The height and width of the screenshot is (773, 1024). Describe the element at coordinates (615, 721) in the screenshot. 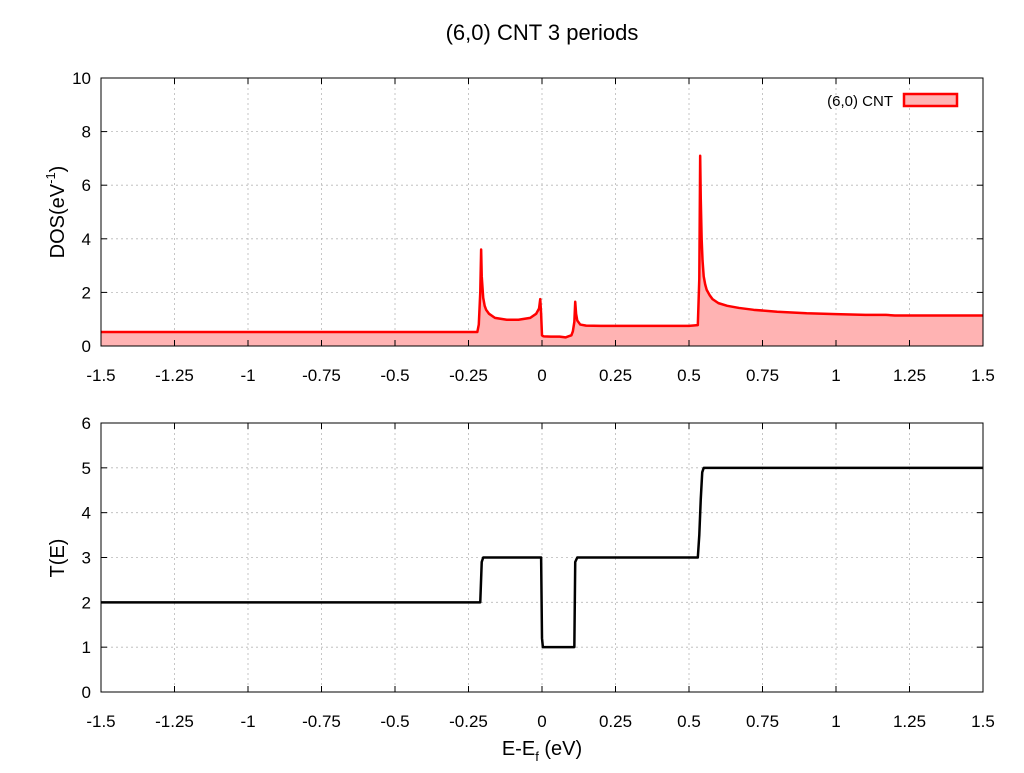

I see `t-xtick-label: 0.25` at that location.